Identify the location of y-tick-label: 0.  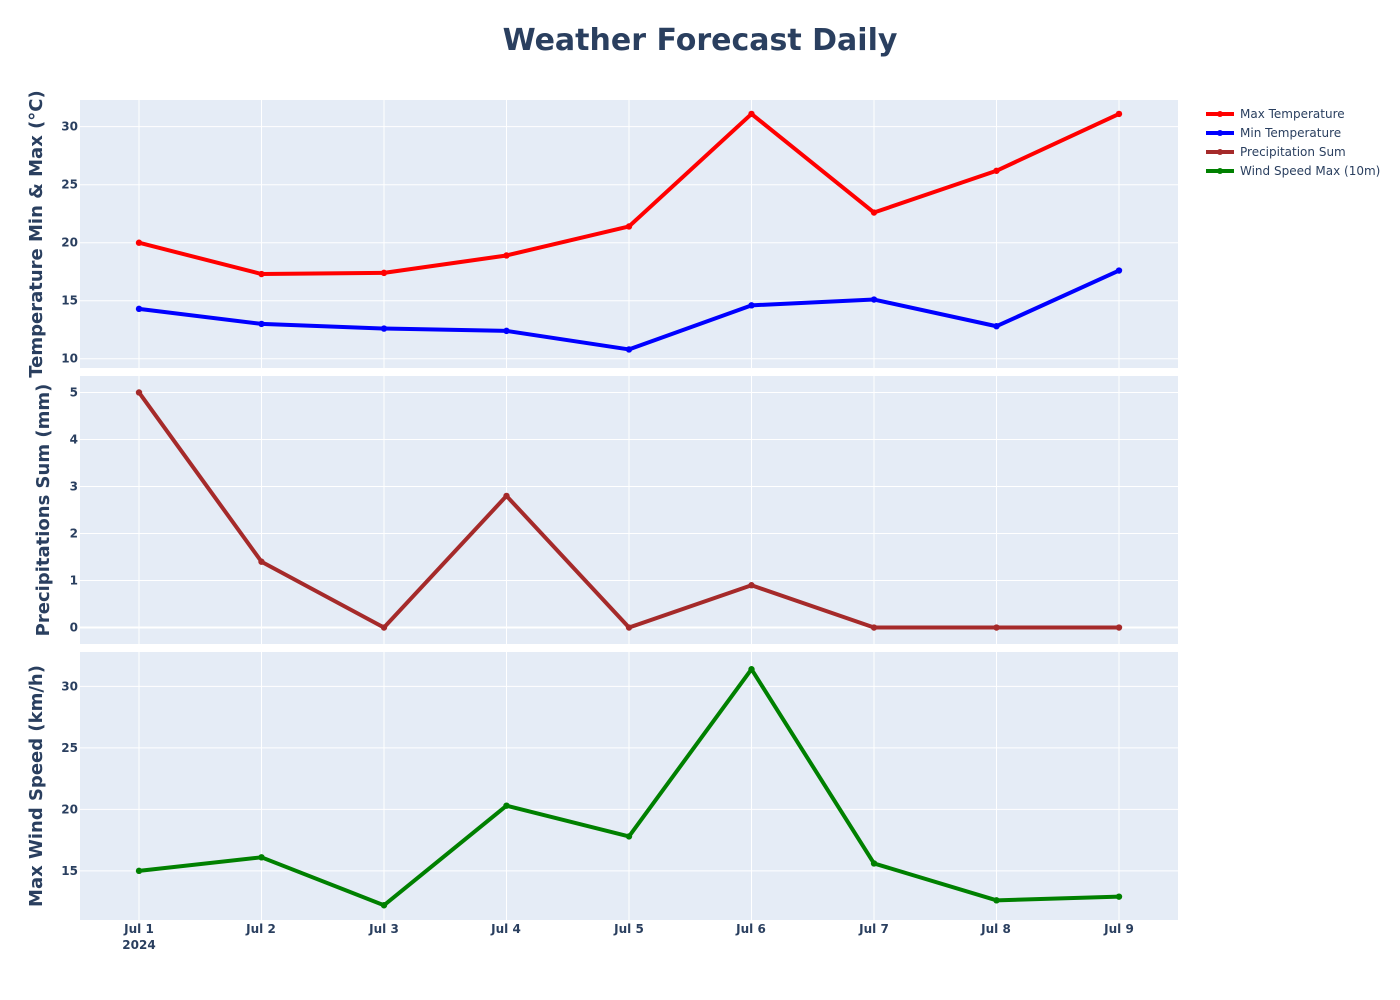
(74, 628).